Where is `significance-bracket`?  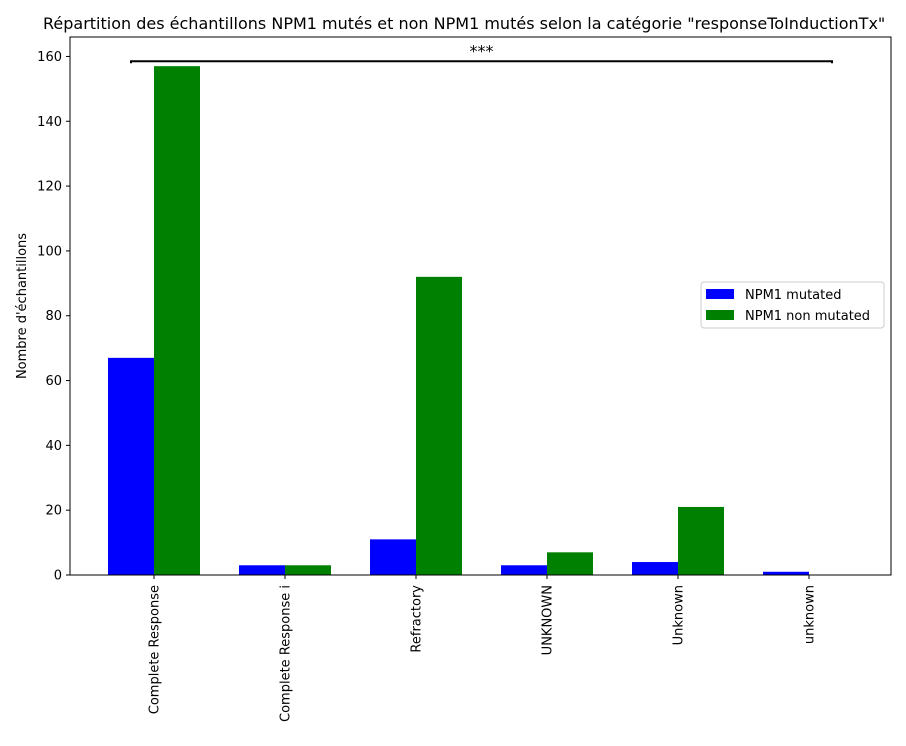
significance-bracket is located at coordinates (481, 62).